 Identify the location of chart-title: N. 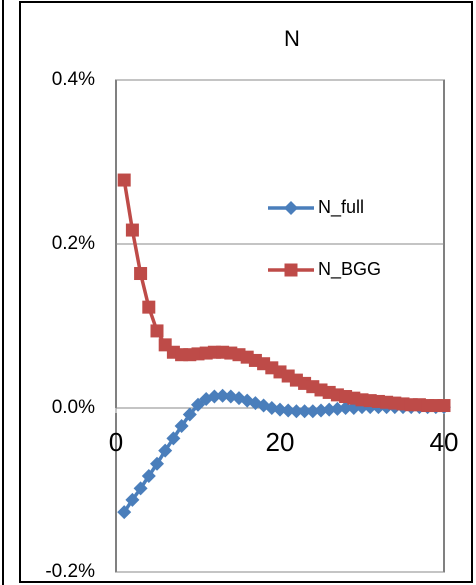
(292, 38).